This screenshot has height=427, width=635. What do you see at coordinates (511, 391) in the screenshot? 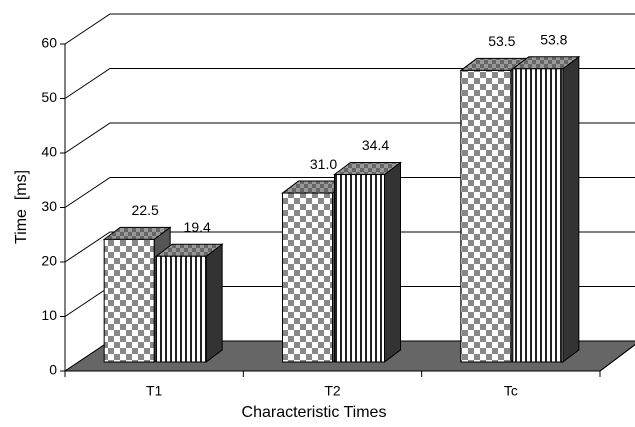
I see `x-tick-label: Tc` at bounding box center [511, 391].